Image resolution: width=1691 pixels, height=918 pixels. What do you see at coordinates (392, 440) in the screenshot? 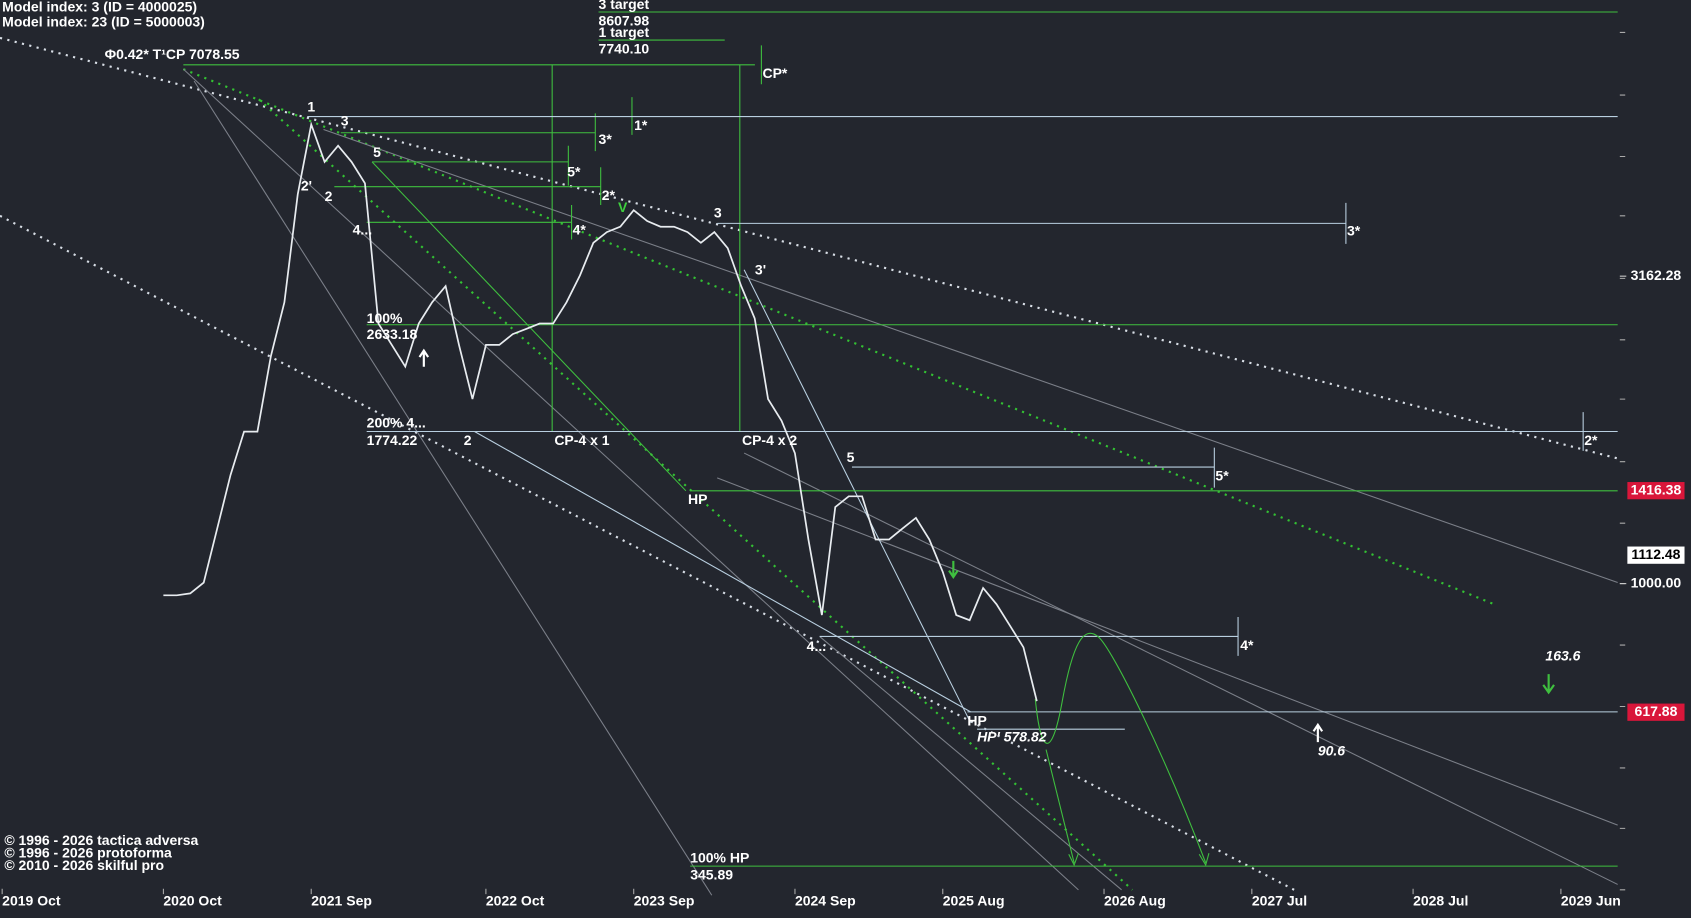
I see `annotation: 1774.22` at bounding box center [392, 440].